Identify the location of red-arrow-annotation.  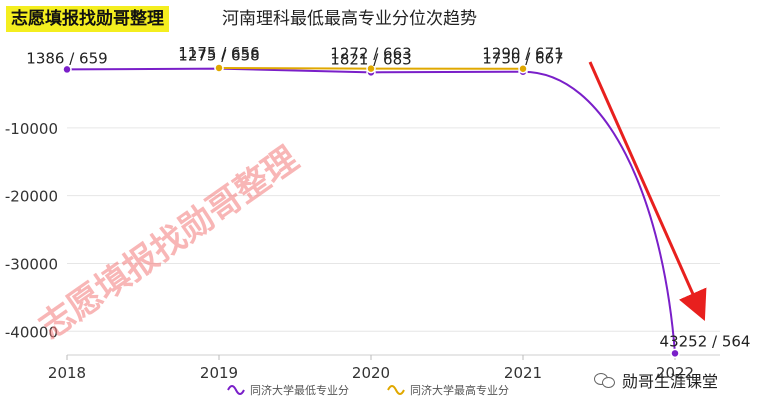
(647, 191).